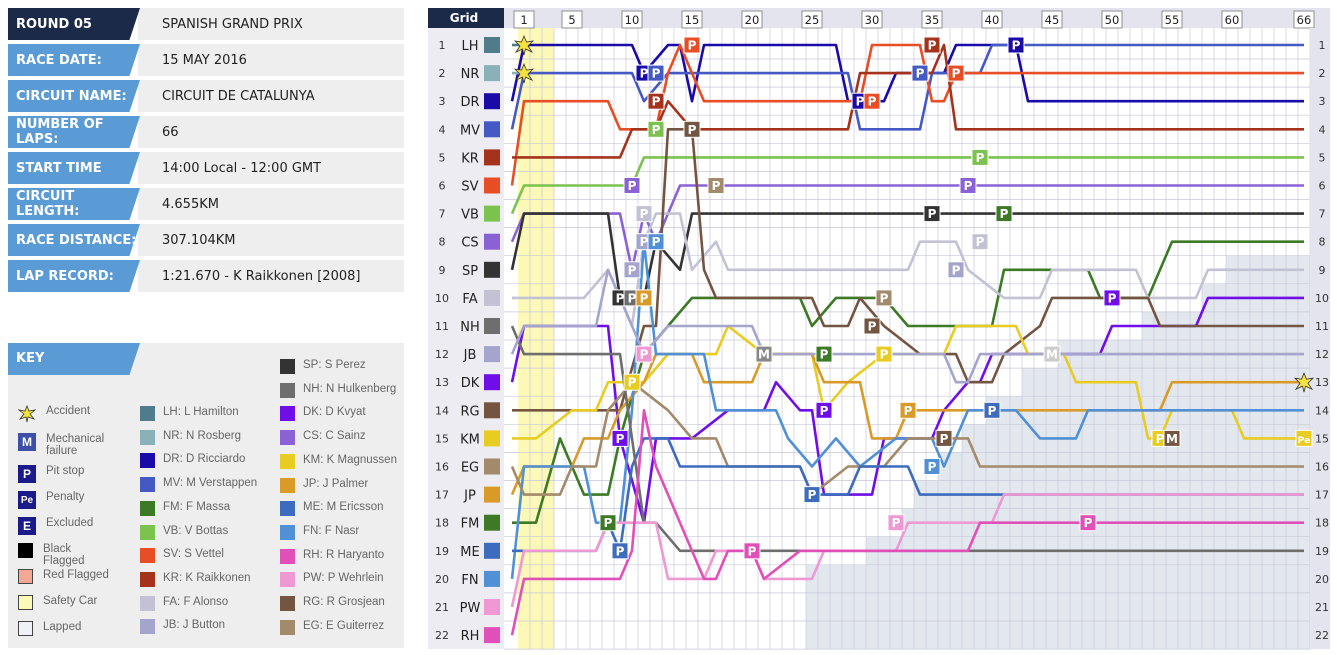 Image resolution: width=1337 pixels, height=655 pixels. Describe the element at coordinates (442, 242) in the screenshot. I see `grid-position-number: 8` at that location.